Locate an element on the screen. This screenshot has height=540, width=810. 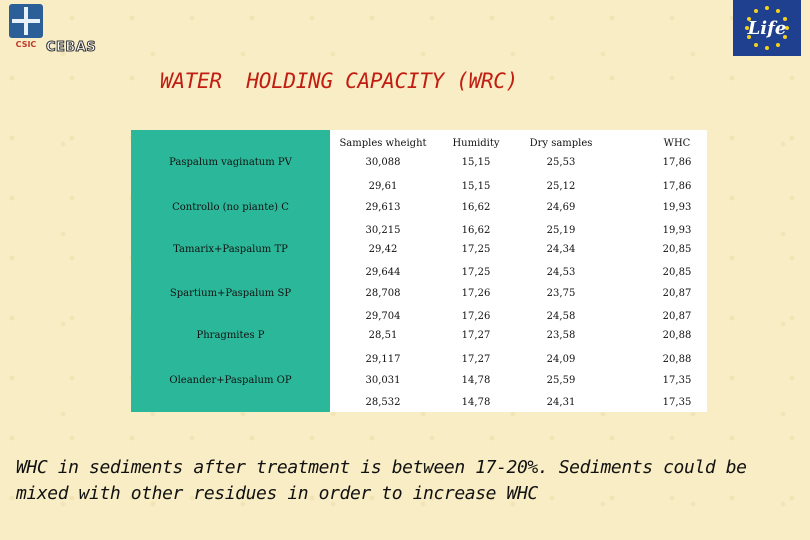
table-cell: 29,704 is located at coordinates (383, 316).